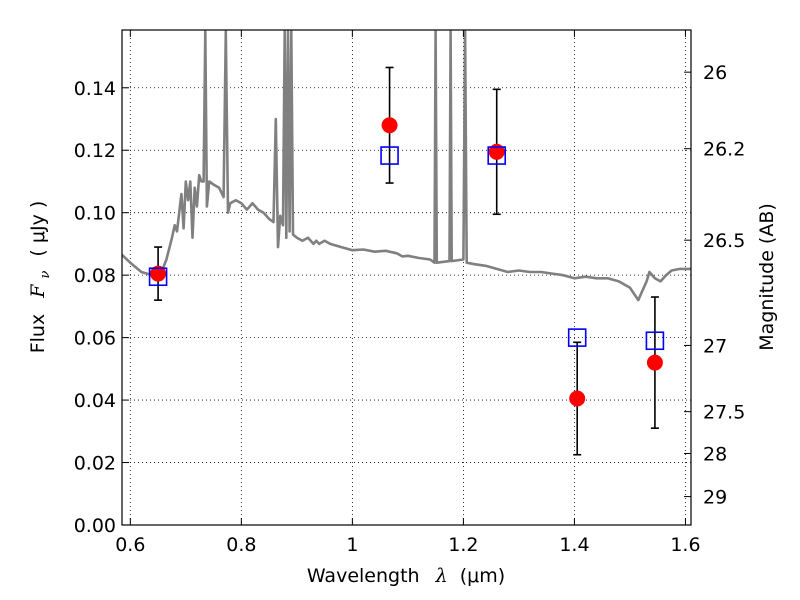 The width and height of the screenshot is (800, 600). Describe the element at coordinates (130, 545) in the screenshot. I see `x-tick-label: 0.6` at that location.